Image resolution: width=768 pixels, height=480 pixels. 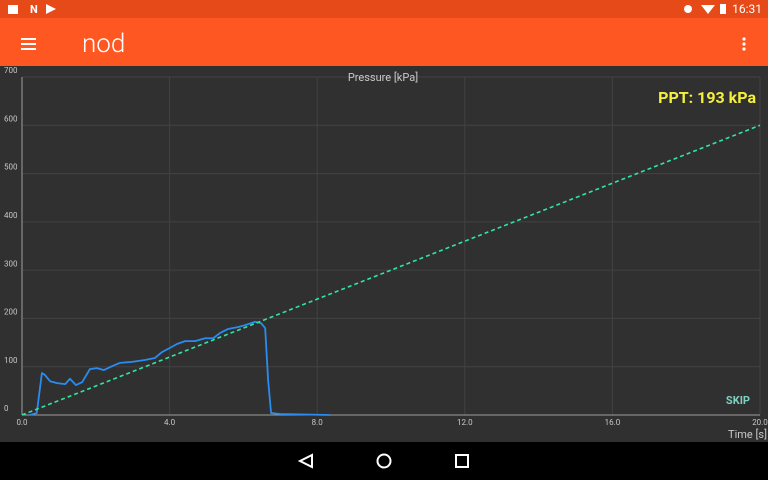 What do you see at coordinates (465, 422) in the screenshot?
I see `x-tick-label: 12.0` at bounding box center [465, 422].